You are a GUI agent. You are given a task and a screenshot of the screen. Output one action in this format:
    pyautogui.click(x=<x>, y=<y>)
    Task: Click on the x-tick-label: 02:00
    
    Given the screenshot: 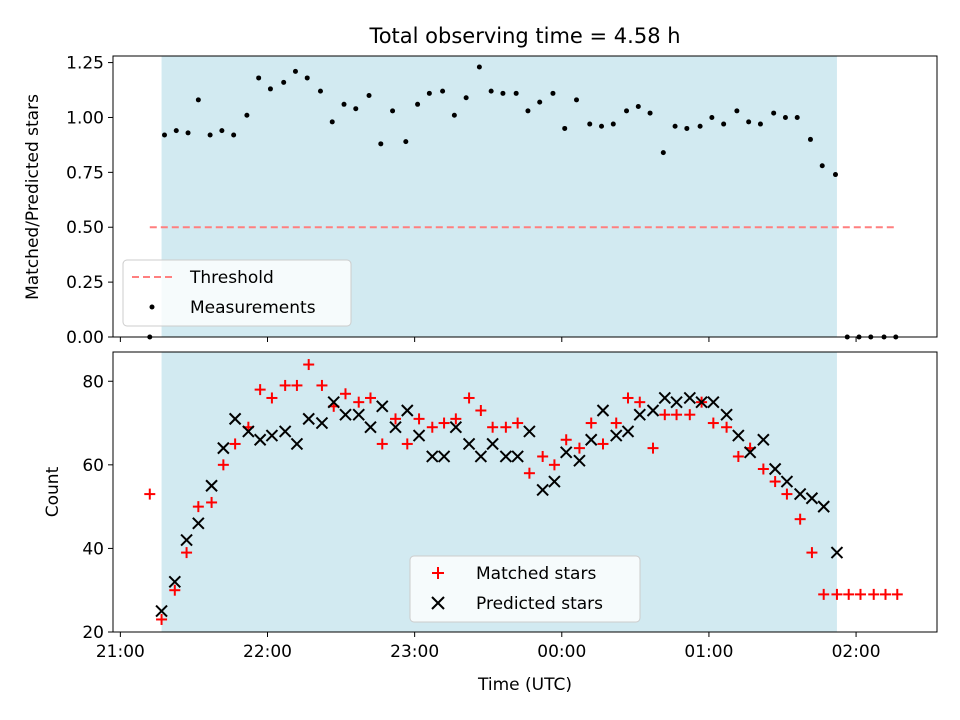 What is the action you would take?
    pyautogui.click(x=856, y=652)
    